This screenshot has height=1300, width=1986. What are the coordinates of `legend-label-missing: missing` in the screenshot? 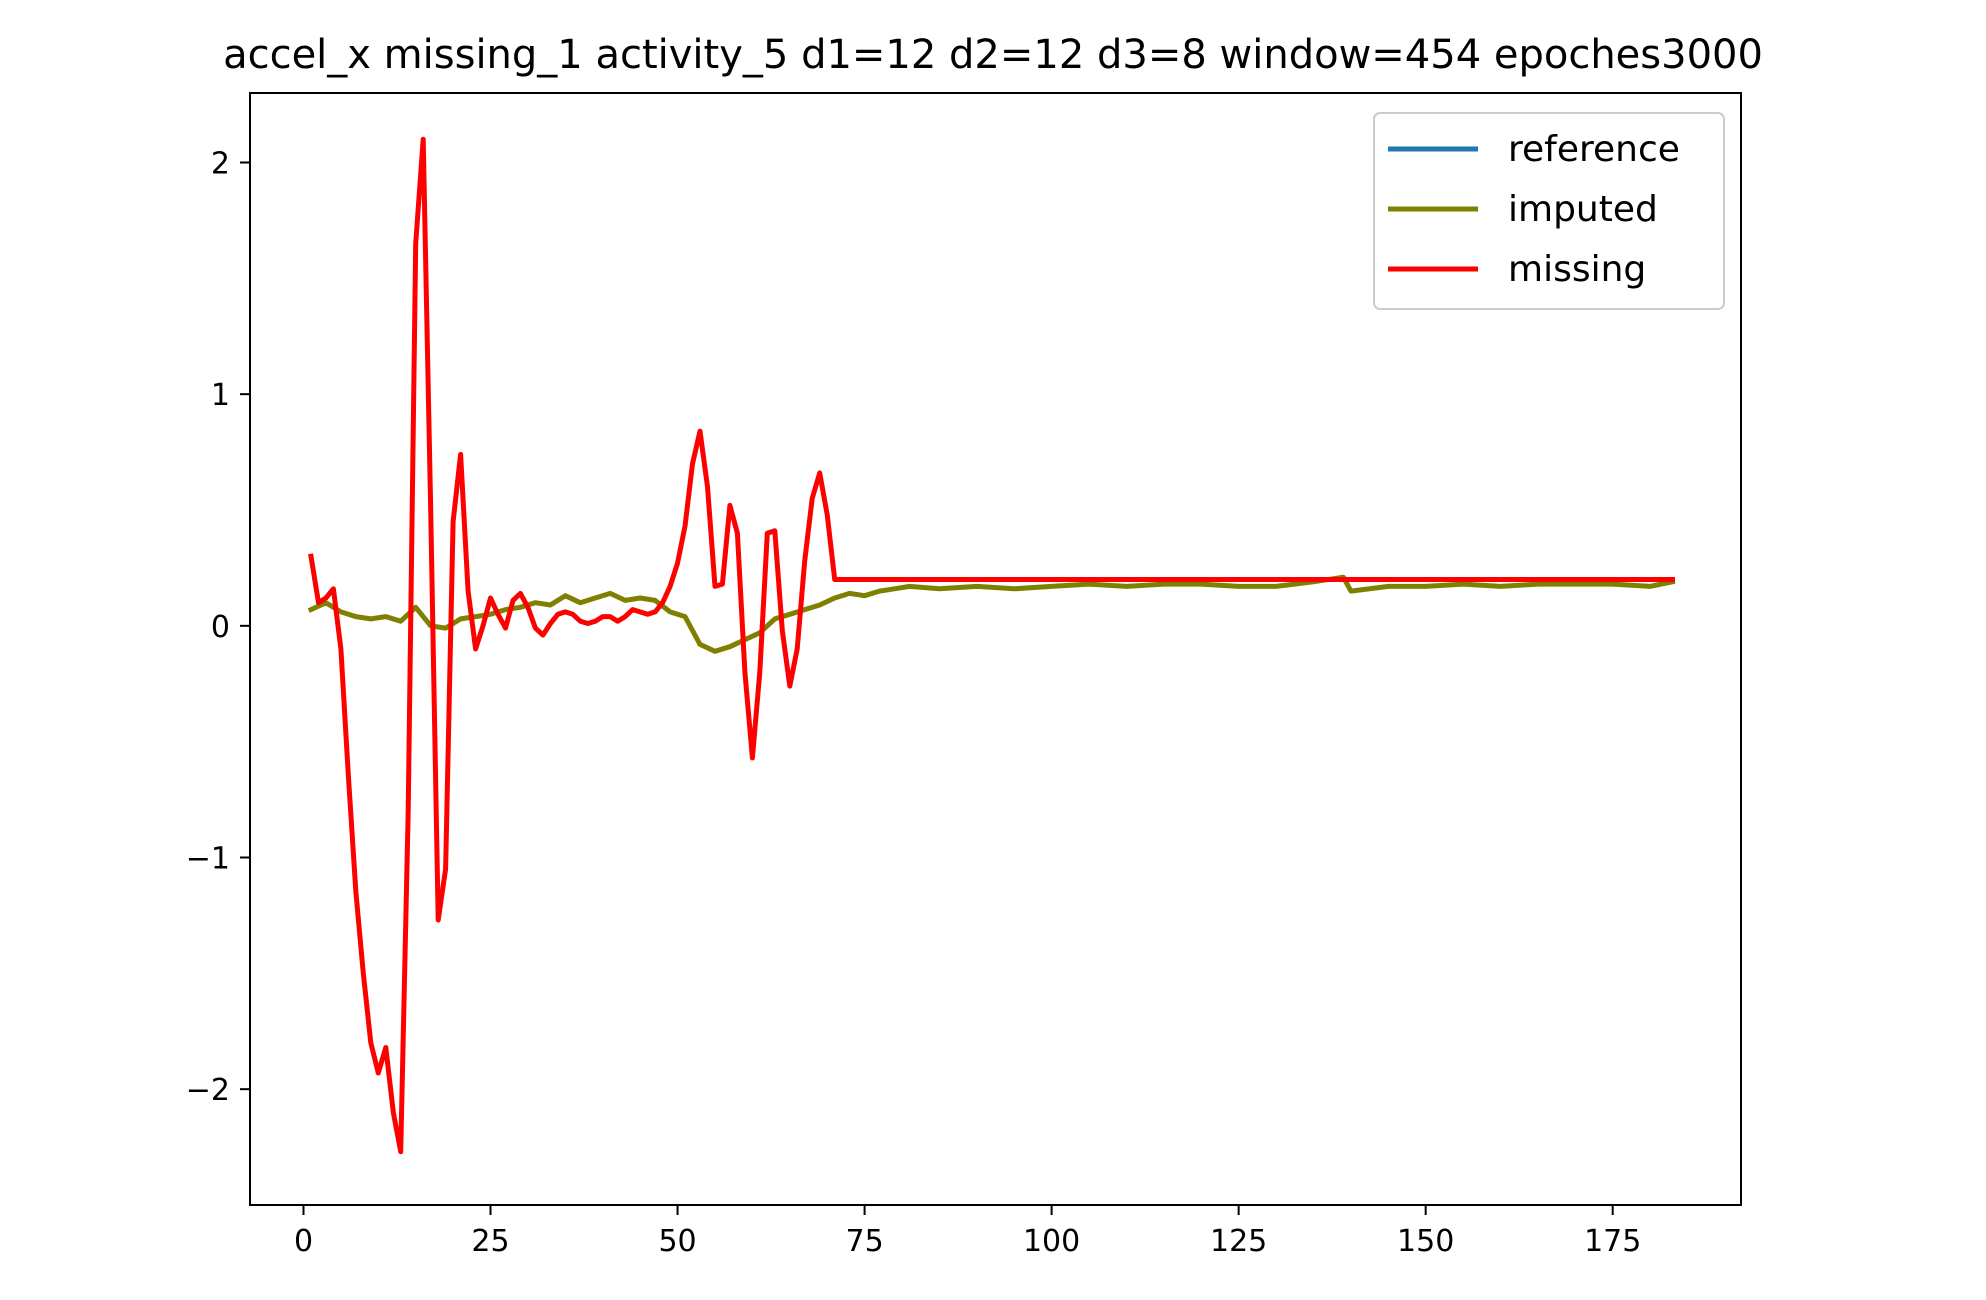 It's located at (1577, 269).